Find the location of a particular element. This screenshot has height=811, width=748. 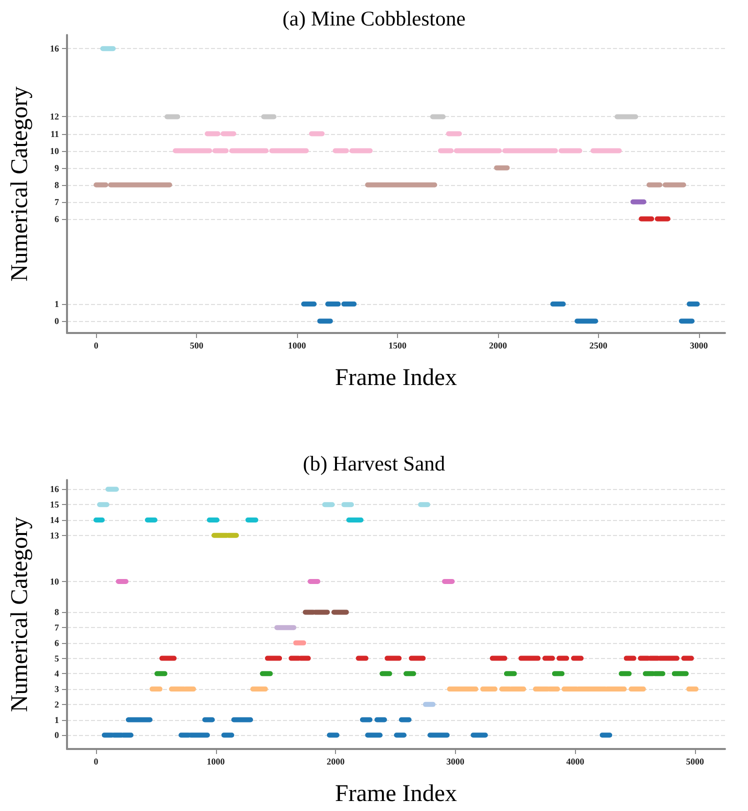

y-tick-label: 12 is located at coordinates (55, 117).